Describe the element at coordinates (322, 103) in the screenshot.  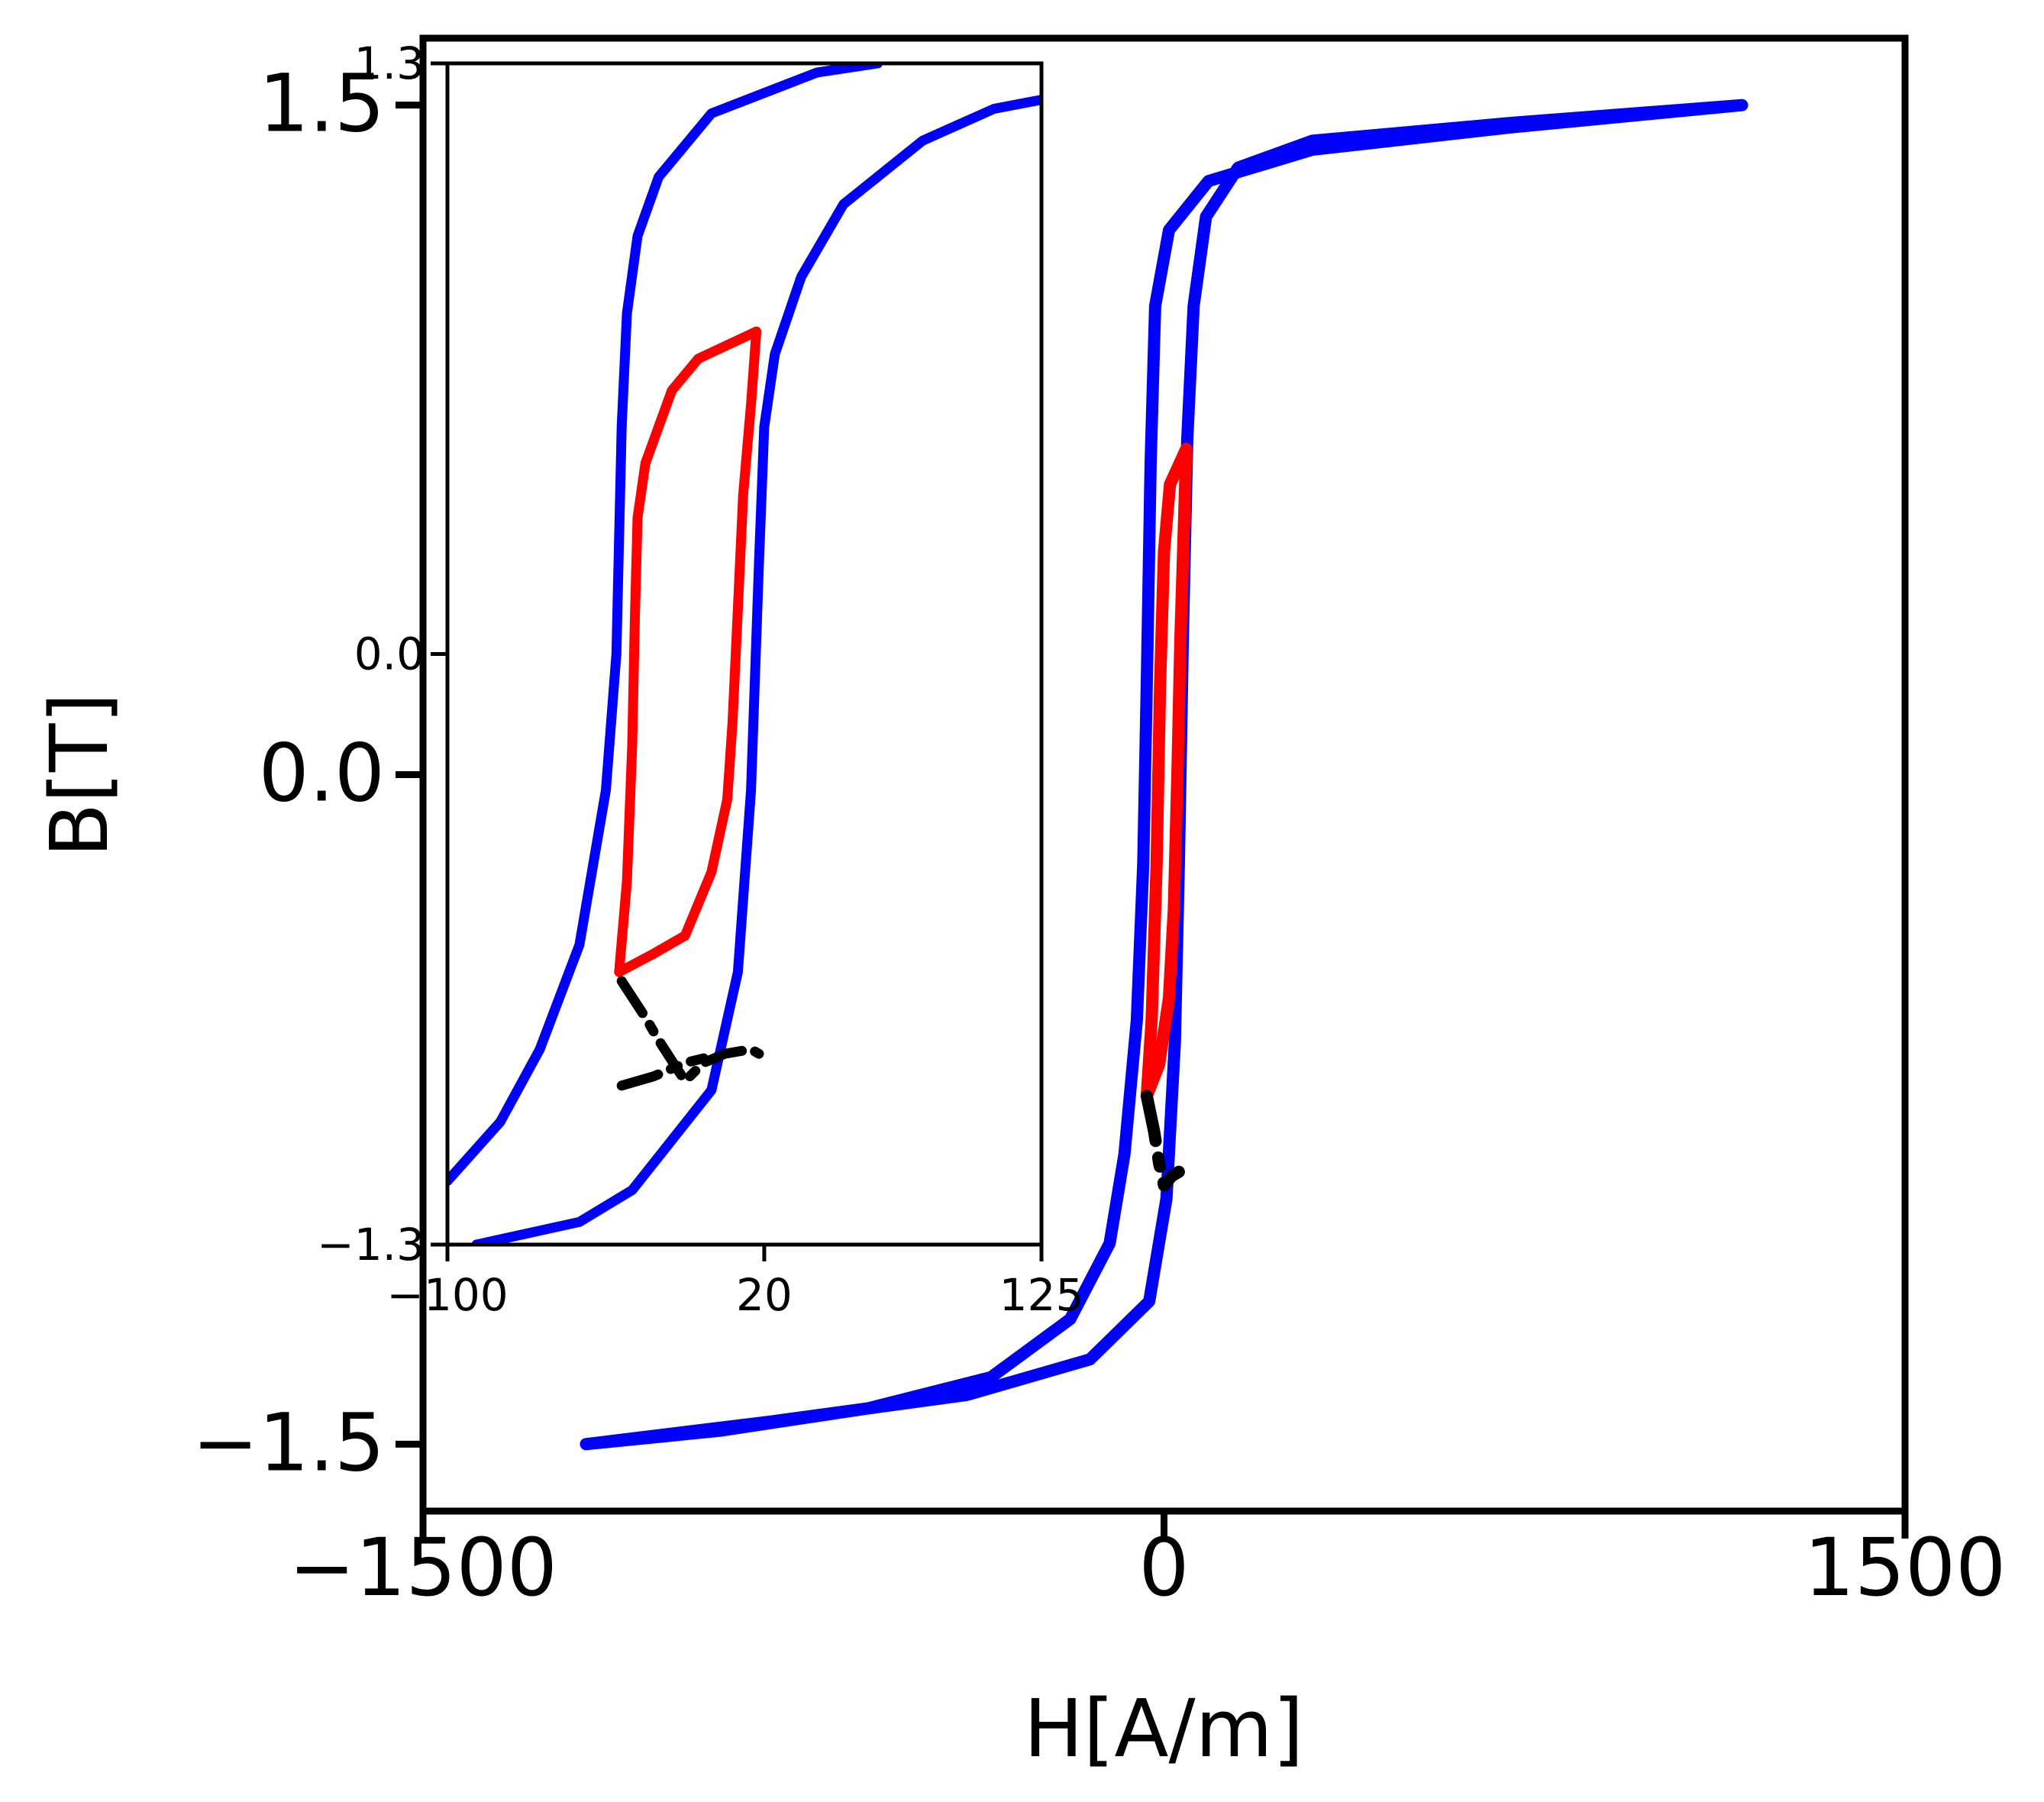
I see `main-y-tick-label: 1.5` at that location.